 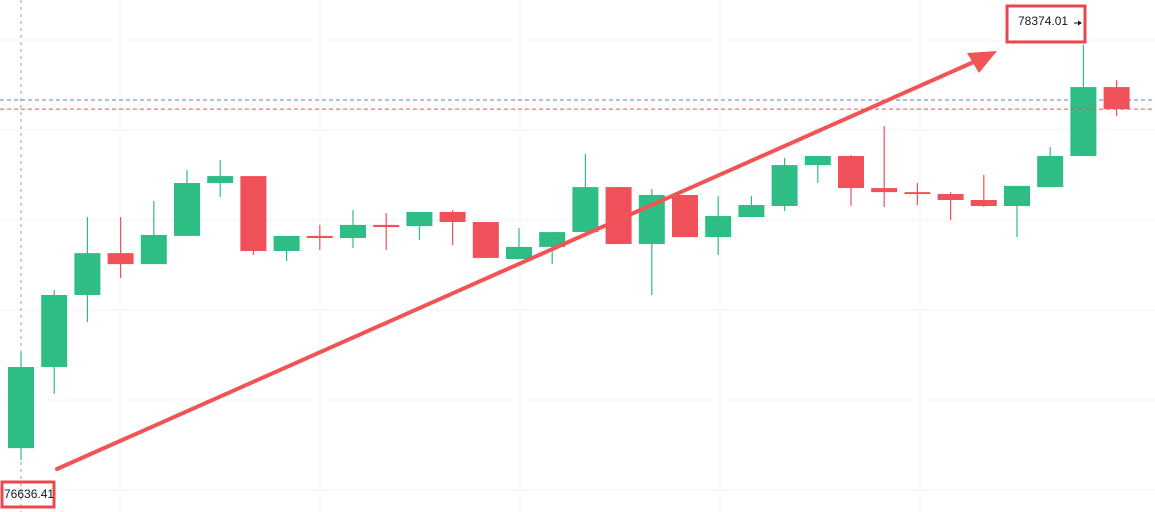 I want to click on annotation: 78374.01, so click(x=1043, y=21).